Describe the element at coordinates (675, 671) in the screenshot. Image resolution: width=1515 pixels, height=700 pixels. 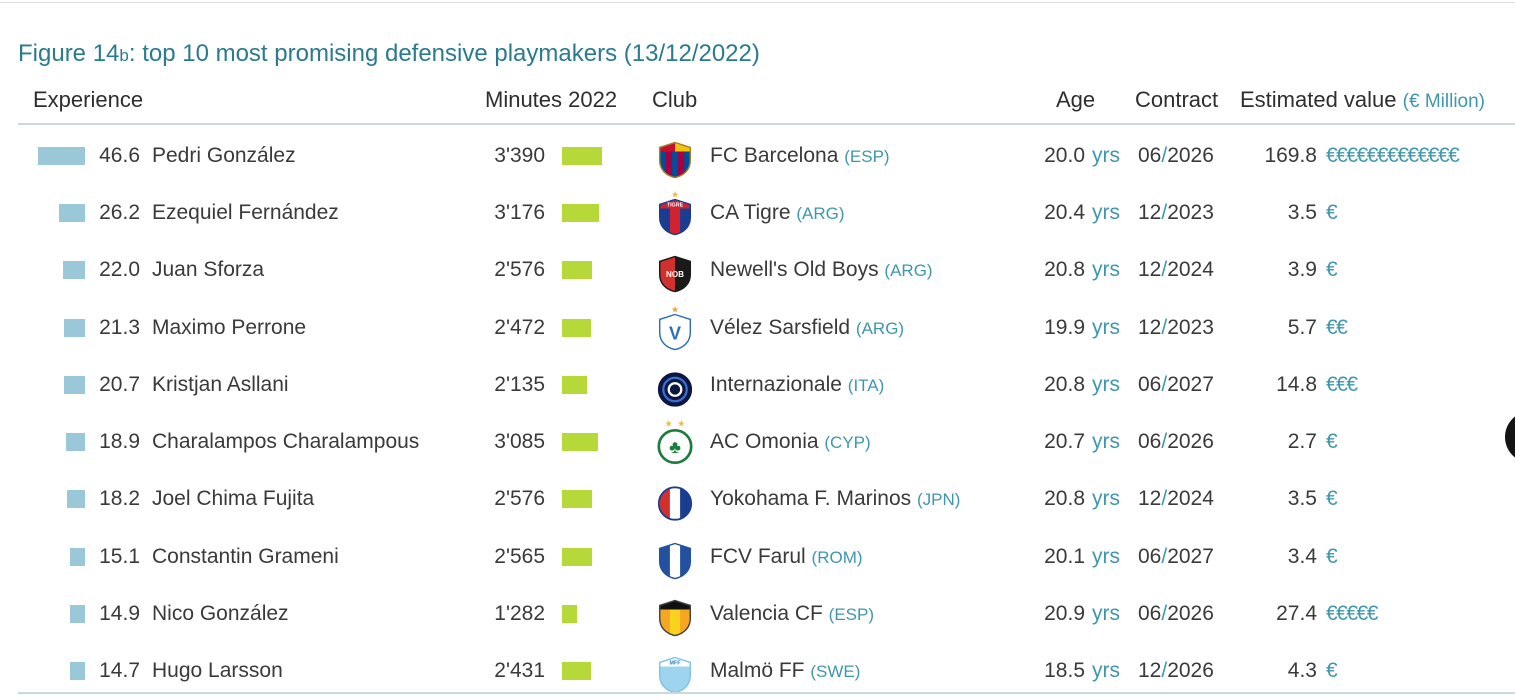
I see `club-crest-icon: MFF` at that location.